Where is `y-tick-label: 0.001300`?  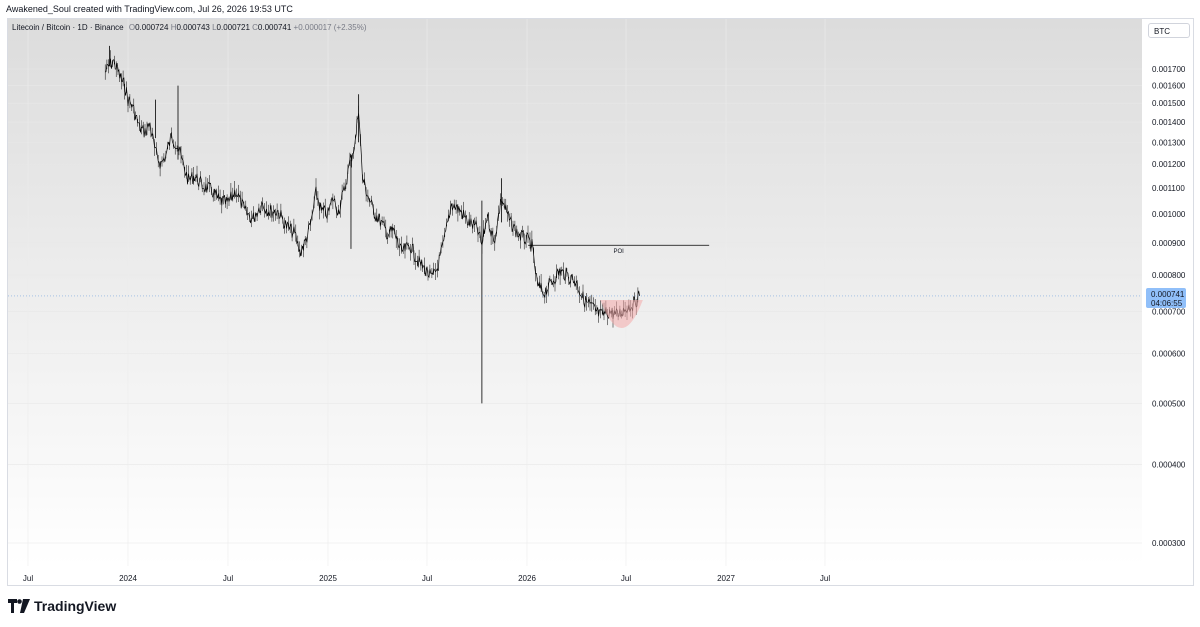
y-tick-label: 0.001300 is located at coordinates (1169, 142).